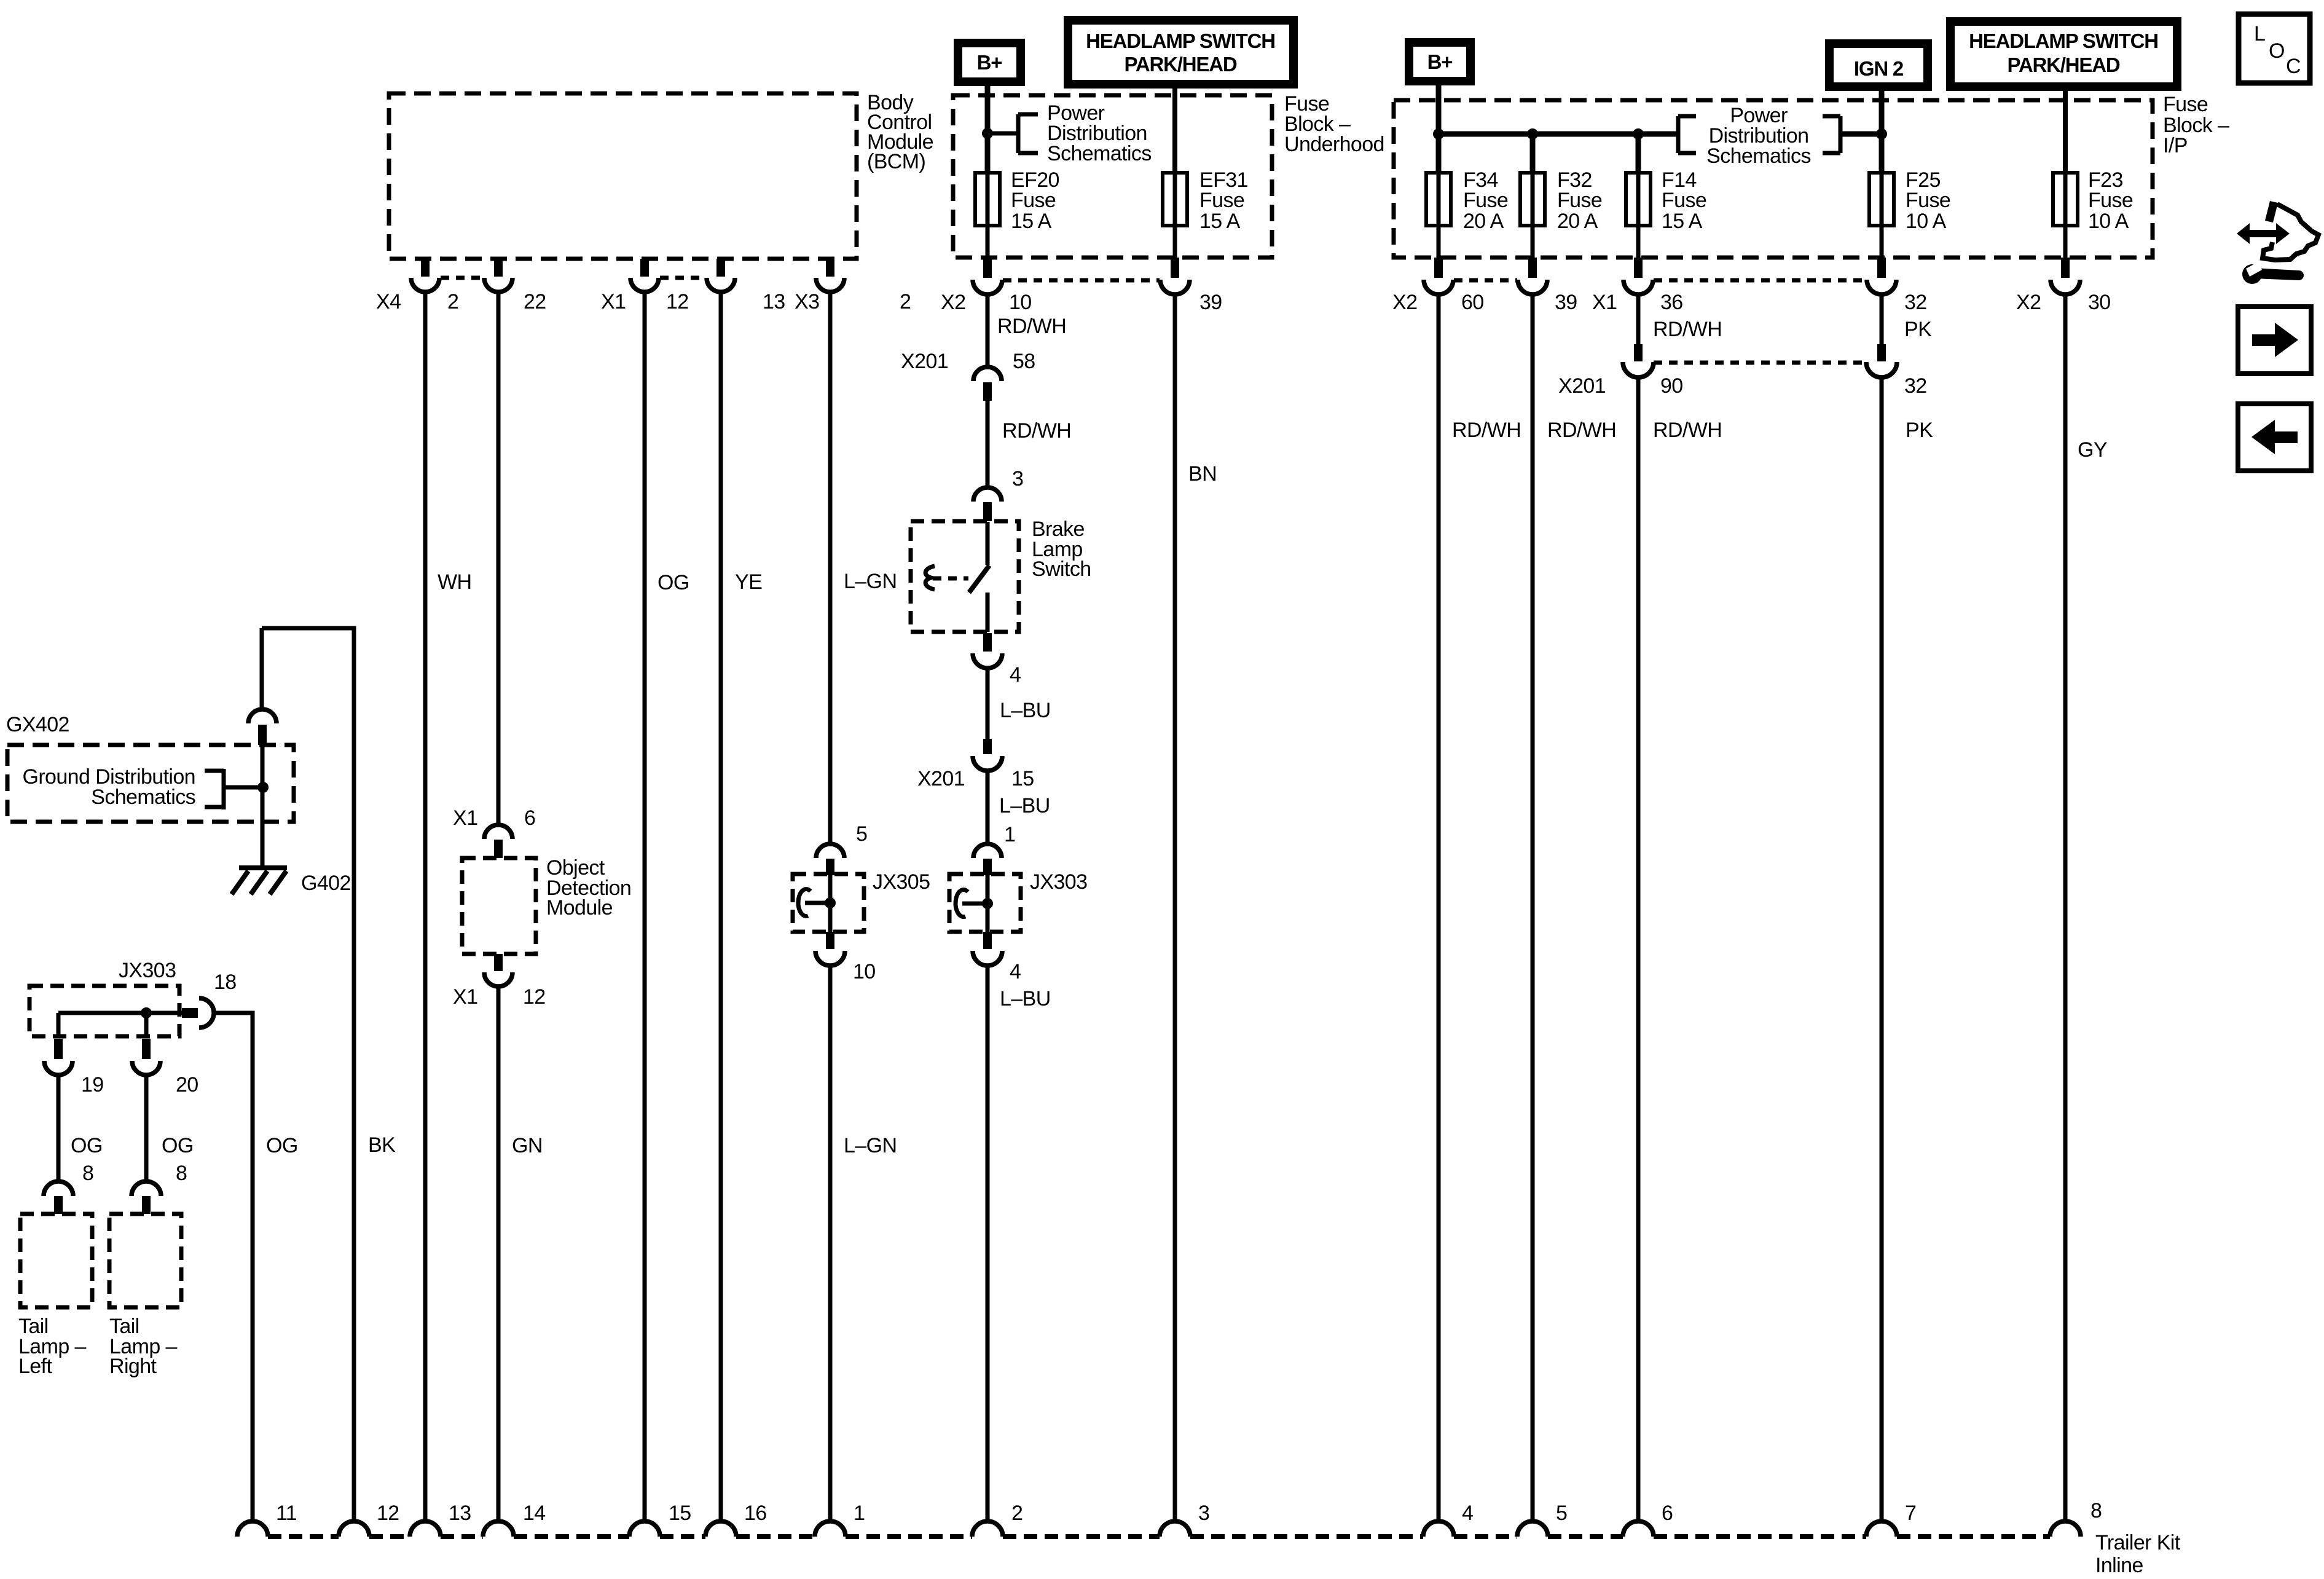 Image resolution: width=2324 pixels, height=1579 pixels. I want to click on svg-text: IGN 2, so click(1879, 68).